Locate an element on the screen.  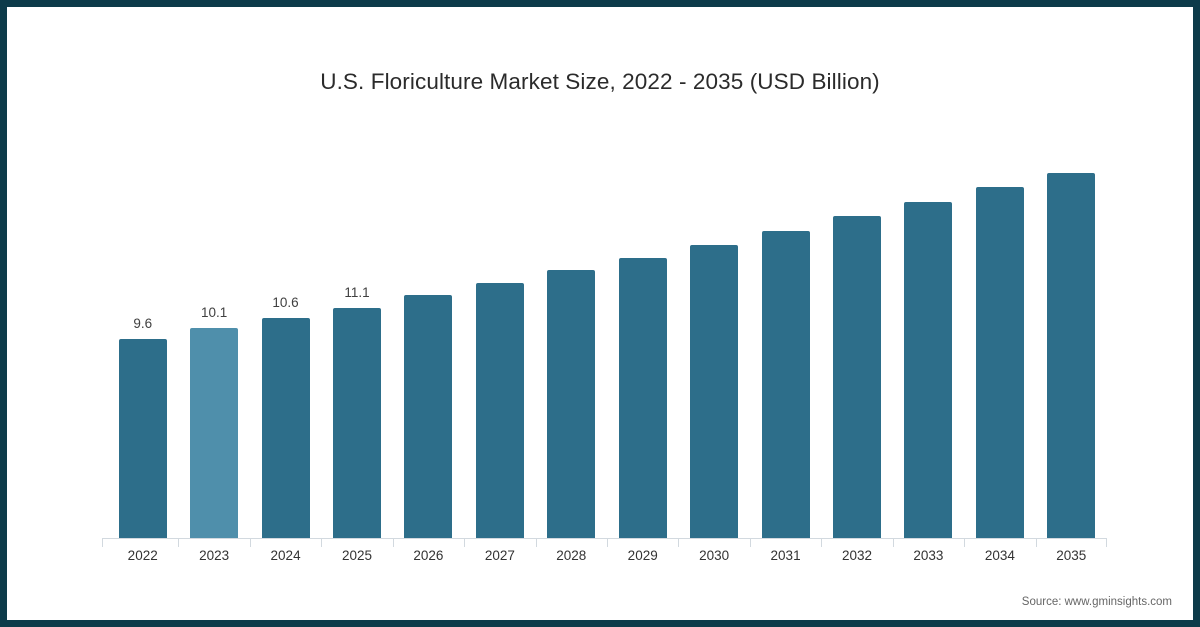
source-credit: Source: www.gminsights.com is located at coordinates (1096, 602).